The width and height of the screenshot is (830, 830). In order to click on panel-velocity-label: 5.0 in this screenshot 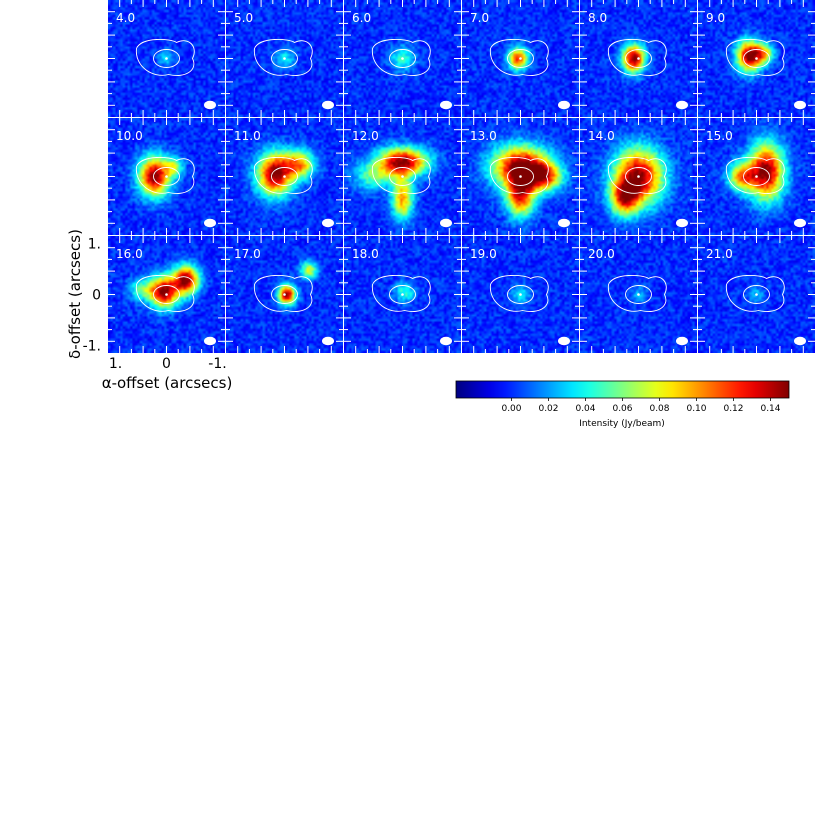, I will do `click(243, 18)`.